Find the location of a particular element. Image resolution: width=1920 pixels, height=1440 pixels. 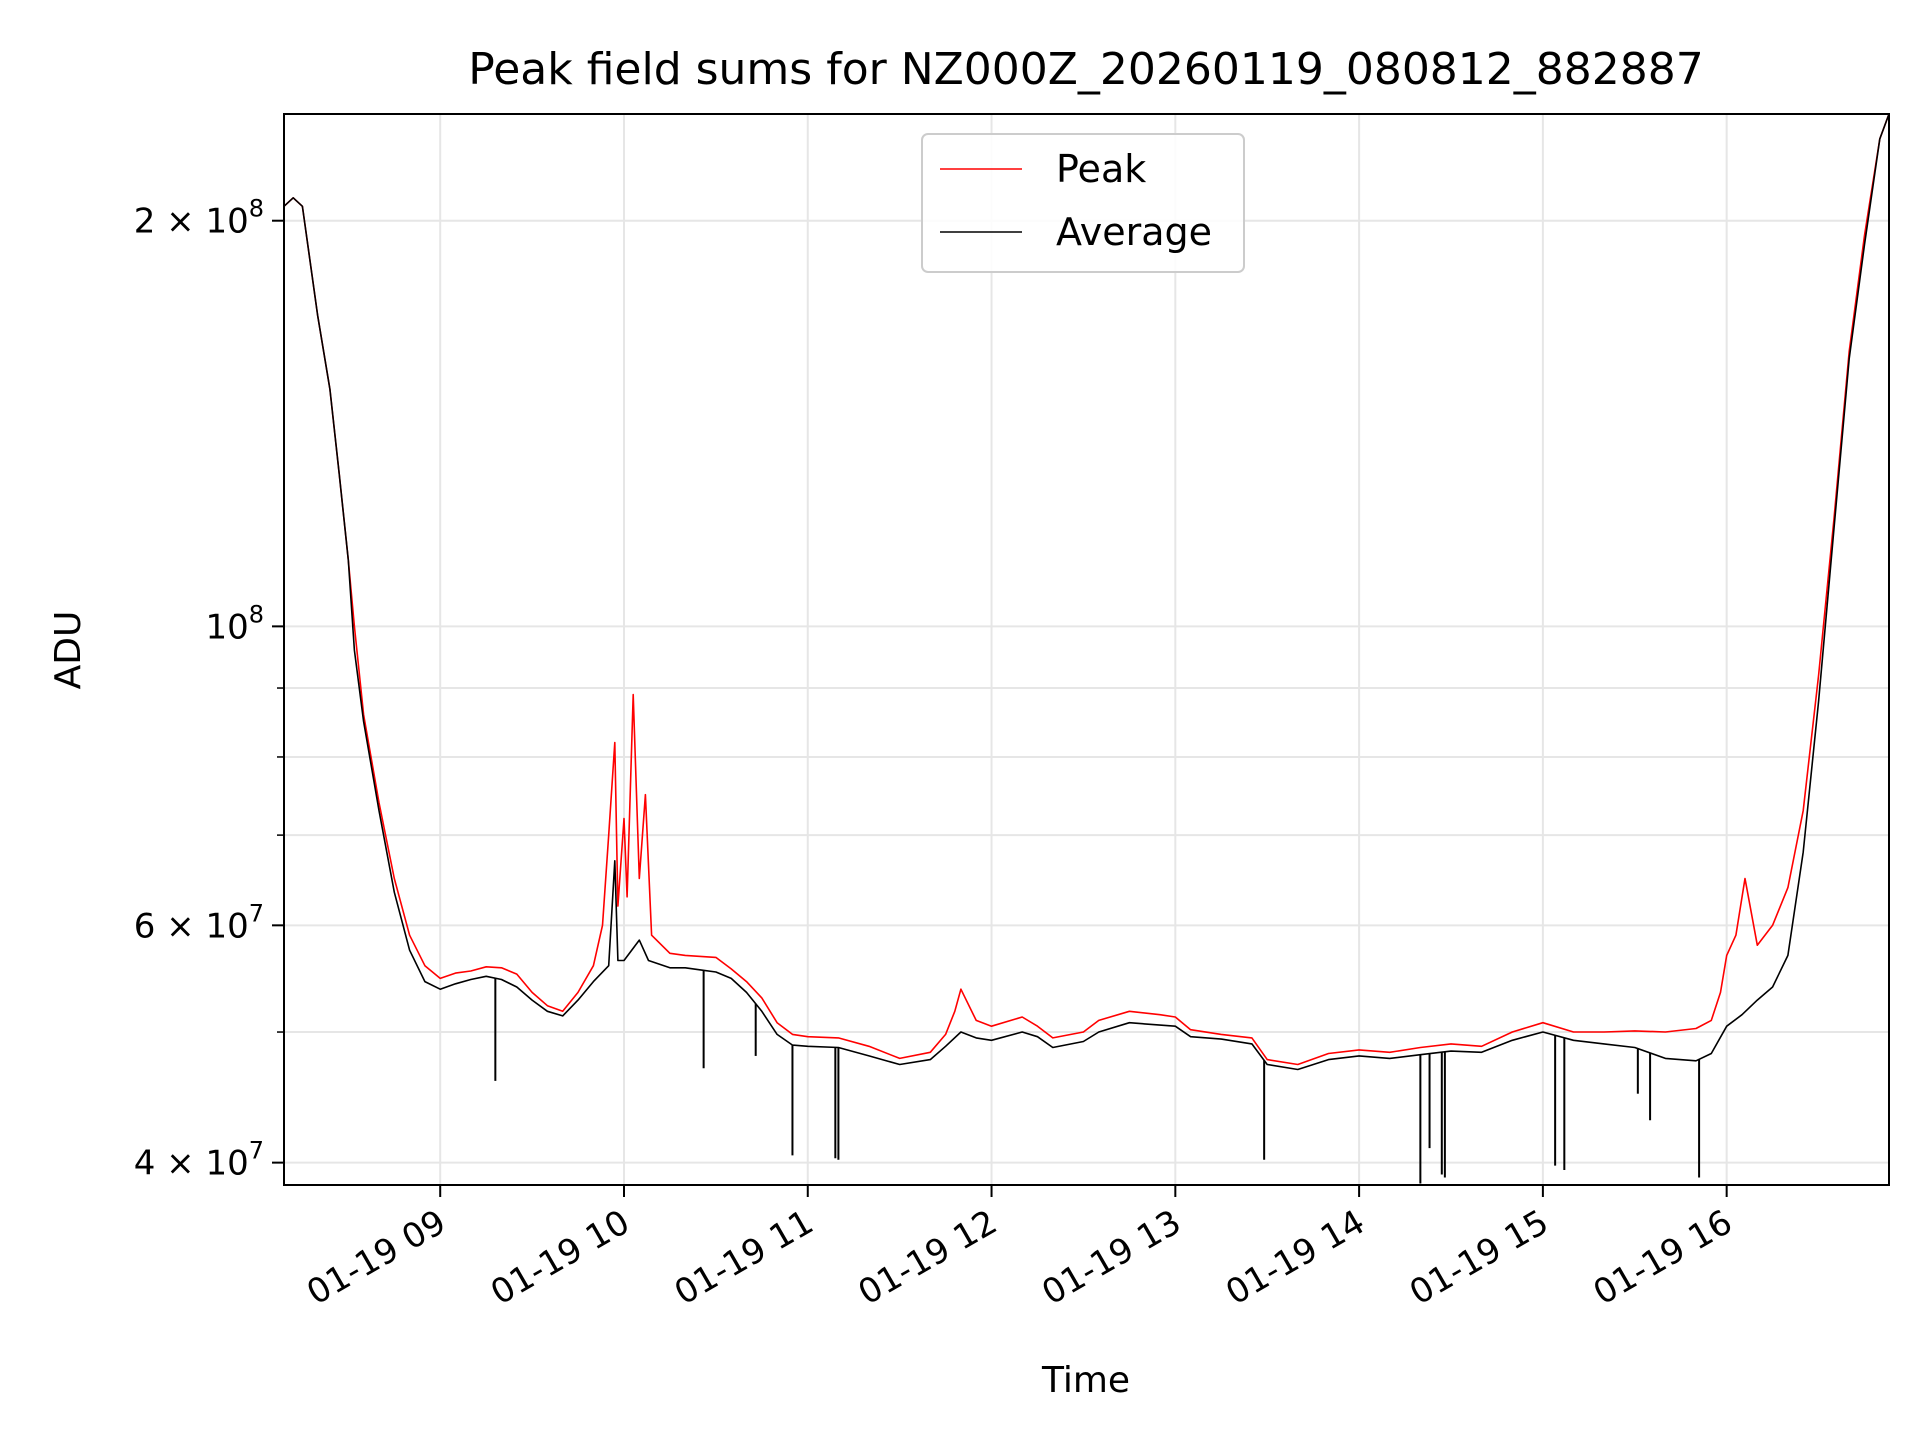

x-axis-title: Time is located at coordinates (1085, 1380).